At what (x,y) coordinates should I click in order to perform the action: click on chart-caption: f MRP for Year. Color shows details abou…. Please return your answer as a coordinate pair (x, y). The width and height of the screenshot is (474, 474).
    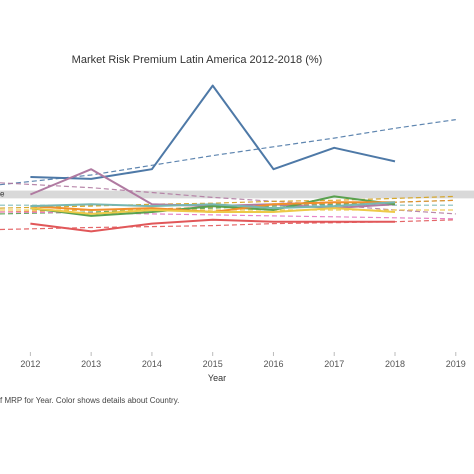
    Looking at the image, I should click on (89, 400).